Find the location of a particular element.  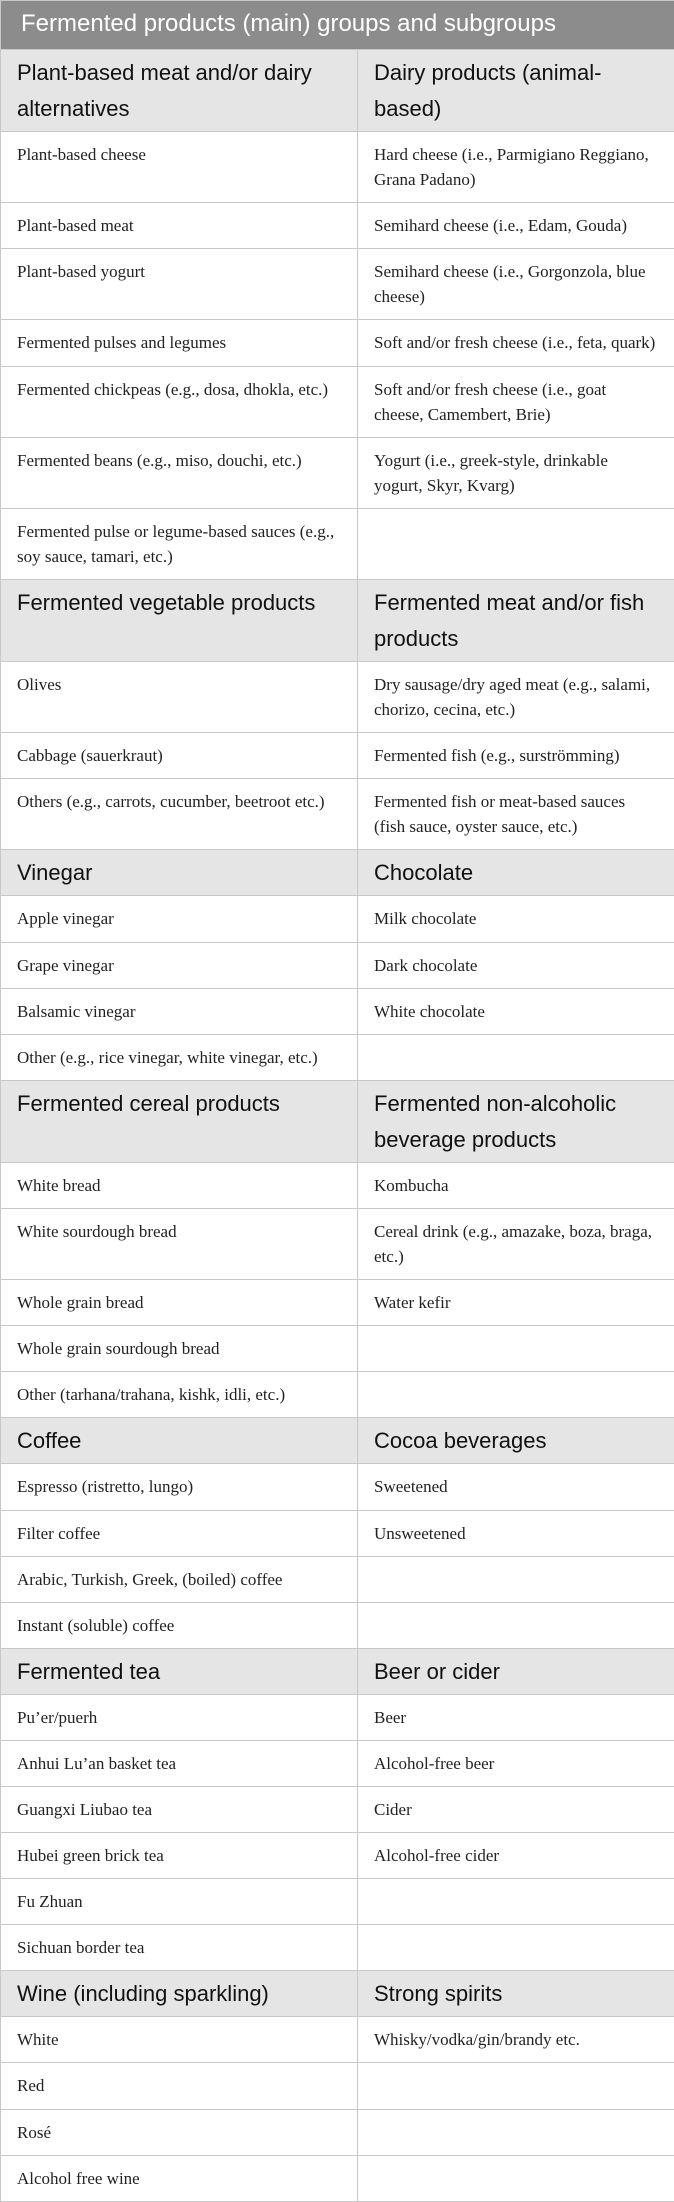

subgroup-cell-left: Apple vinegar is located at coordinates (179, 919).